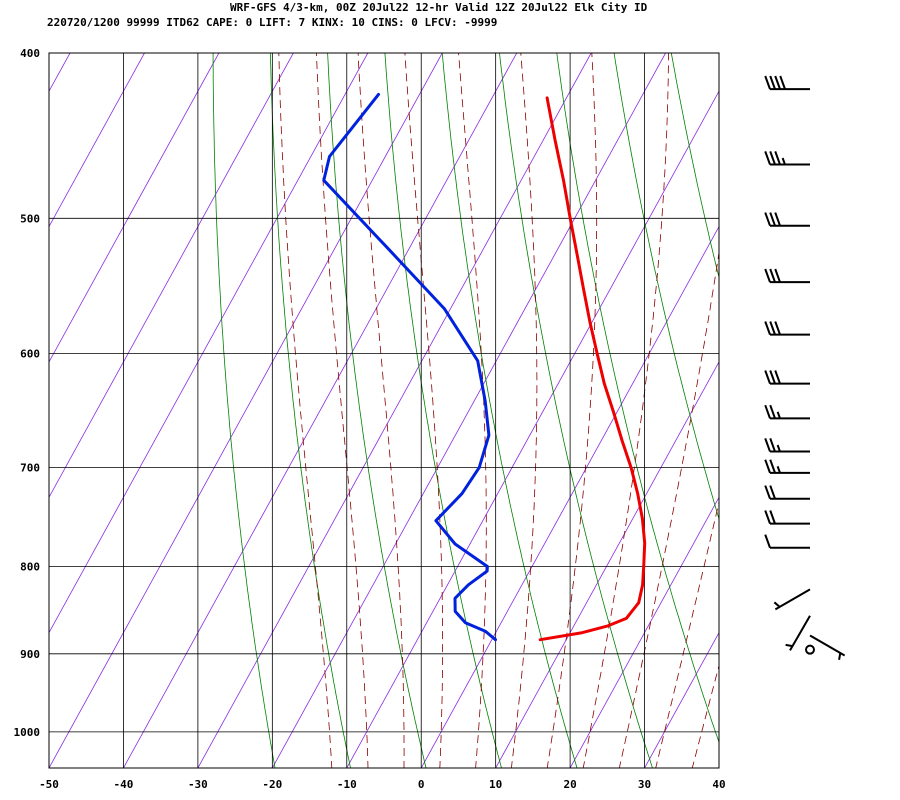 This screenshot has width=900, height=800. Describe the element at coordinates (124, 784) in the screenshot. I see `x-tick-label: -40` at that location.